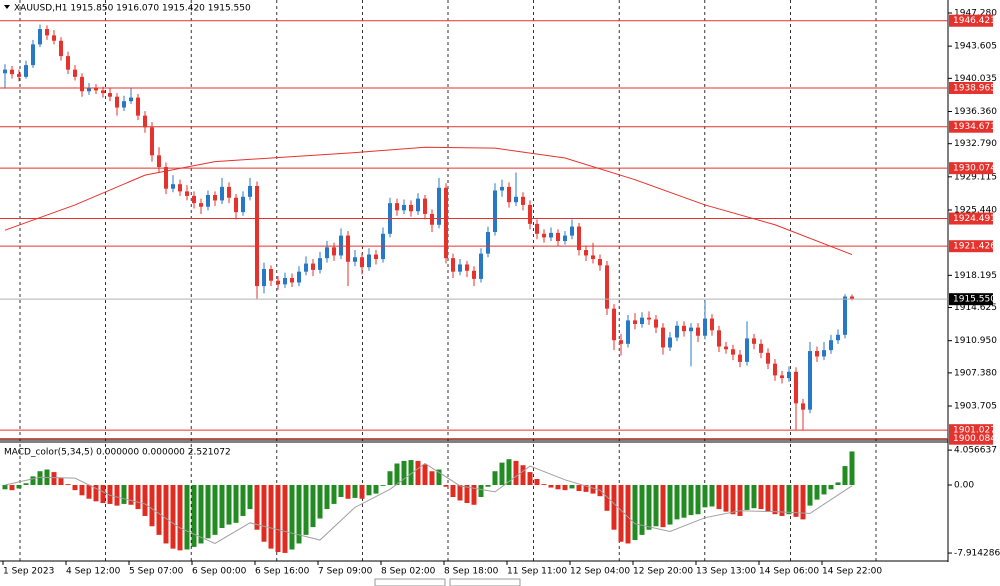 The image size is (1000, 586). I want to click on x-tick-label: 4 Sep 12:00, so click(93, 572).